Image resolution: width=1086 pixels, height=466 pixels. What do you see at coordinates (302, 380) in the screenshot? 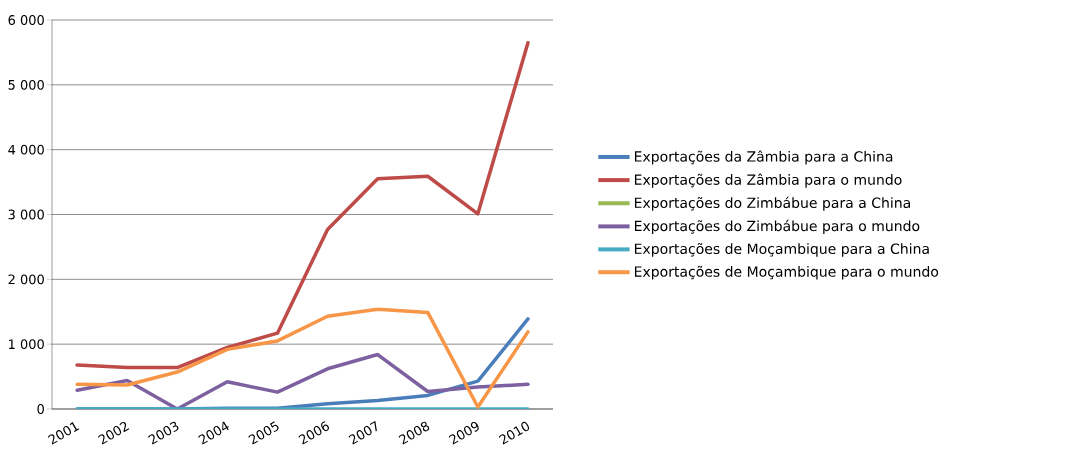
I see `line-series` at bounding box center [302, 380].